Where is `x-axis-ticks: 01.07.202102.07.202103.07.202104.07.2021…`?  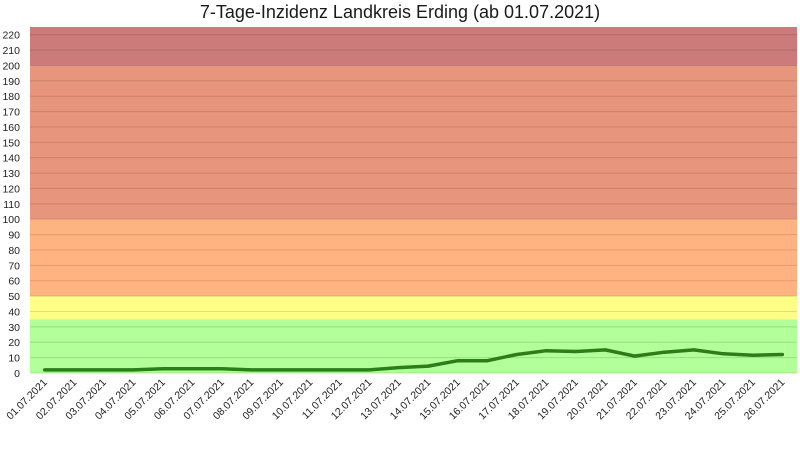 x-axis-ticks: 01.07.202102.07.202103.07.202104.07.2021… is located at coordinates (395, 400).